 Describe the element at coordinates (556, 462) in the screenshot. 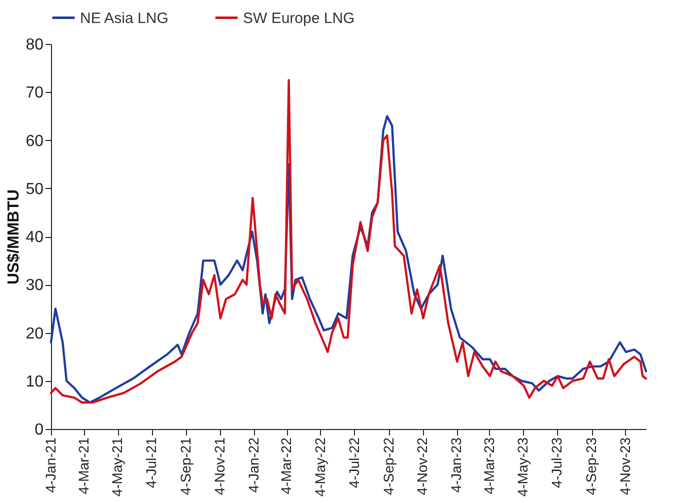

I see `x-tick-label: 4-Jul-23` at that location.